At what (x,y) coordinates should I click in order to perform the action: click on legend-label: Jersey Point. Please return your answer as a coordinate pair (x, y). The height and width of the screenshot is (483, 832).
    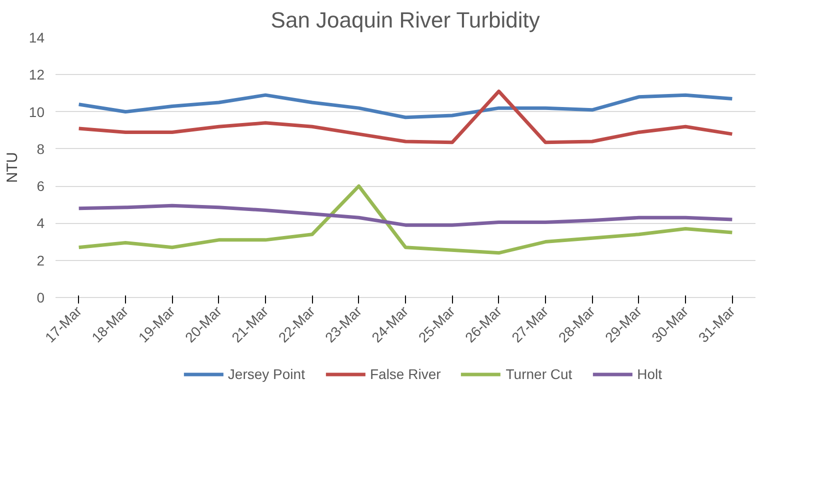
    Looking at the image, I should click on (266, 374).